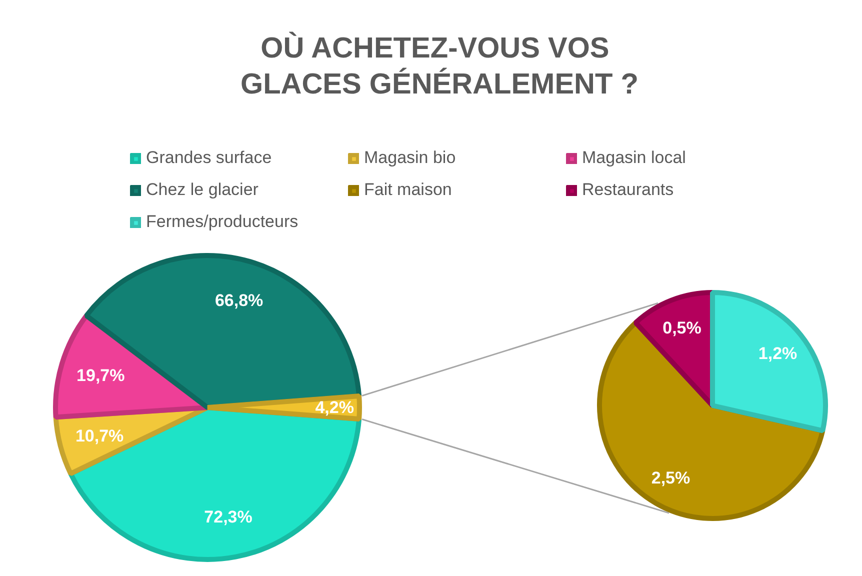 This screenshot has width=862, height=576. I want to click on data-label: 4,2%, so click(334, 407).